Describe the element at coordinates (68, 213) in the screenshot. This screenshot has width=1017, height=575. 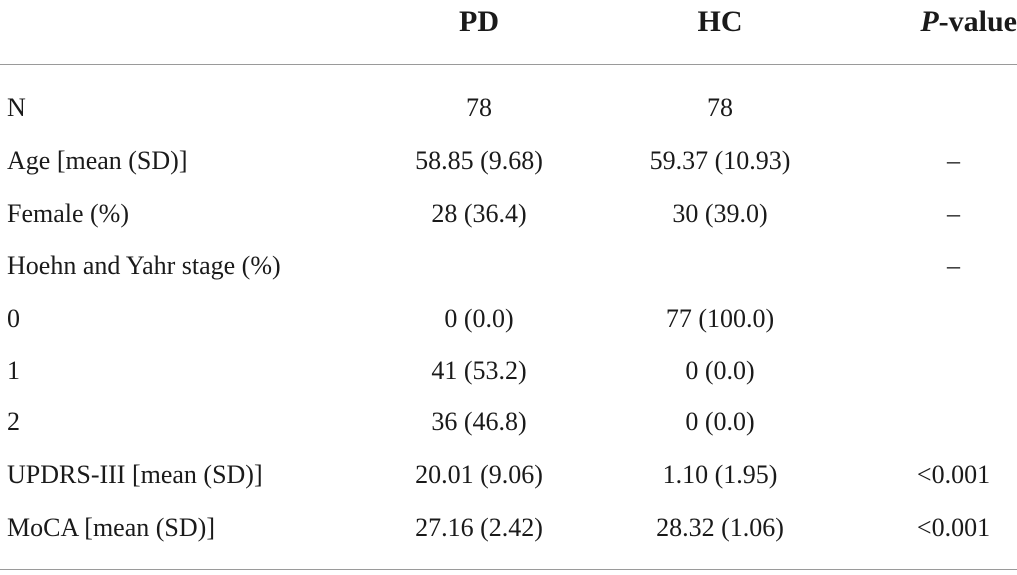
I see `row-label: Female (%)` at that location.